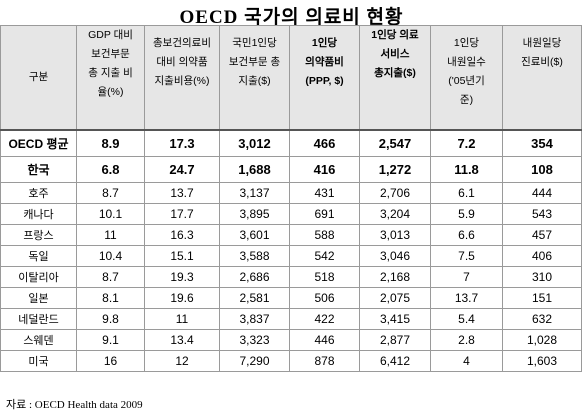 The image size is (583, 415). What do you see at coordinates (395, 319) in the screenshot?
I see `table-cell: 3,415` at bounding box center [395, 319].